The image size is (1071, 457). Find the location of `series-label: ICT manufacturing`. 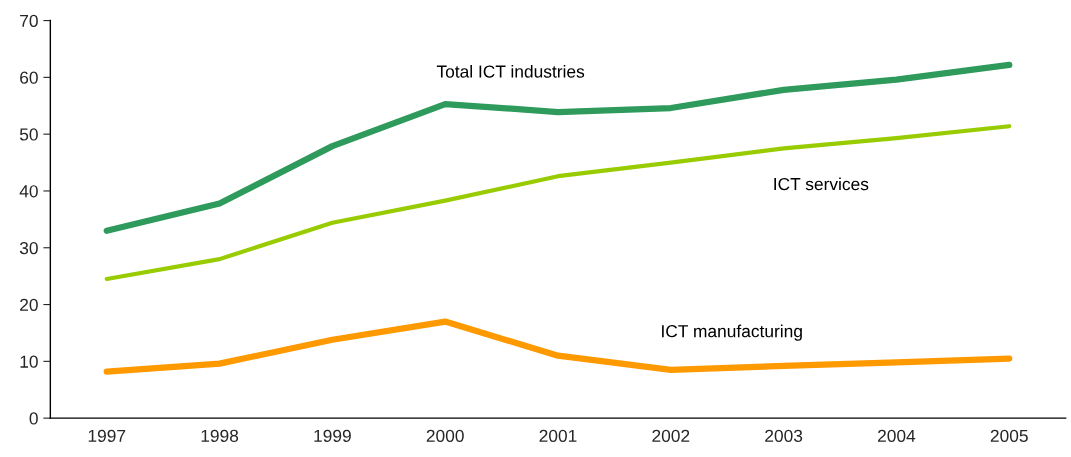

series-label: ICT manufacturing is located at coordinates (732, 332).